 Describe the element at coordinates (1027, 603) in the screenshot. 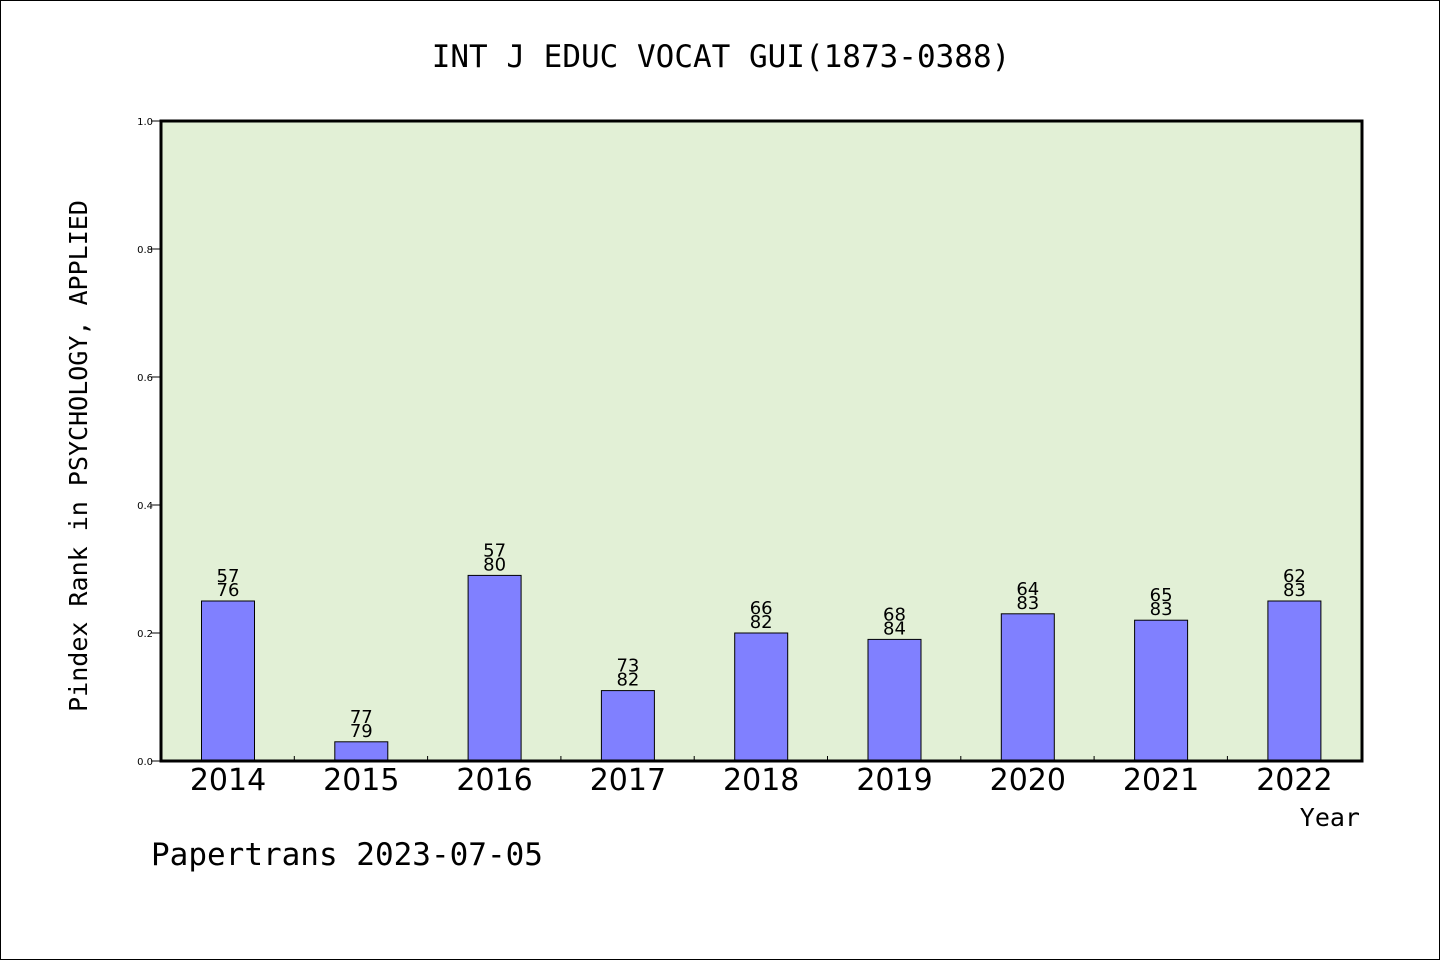

I see `bar-label-bottom-2020: 83` at that location.